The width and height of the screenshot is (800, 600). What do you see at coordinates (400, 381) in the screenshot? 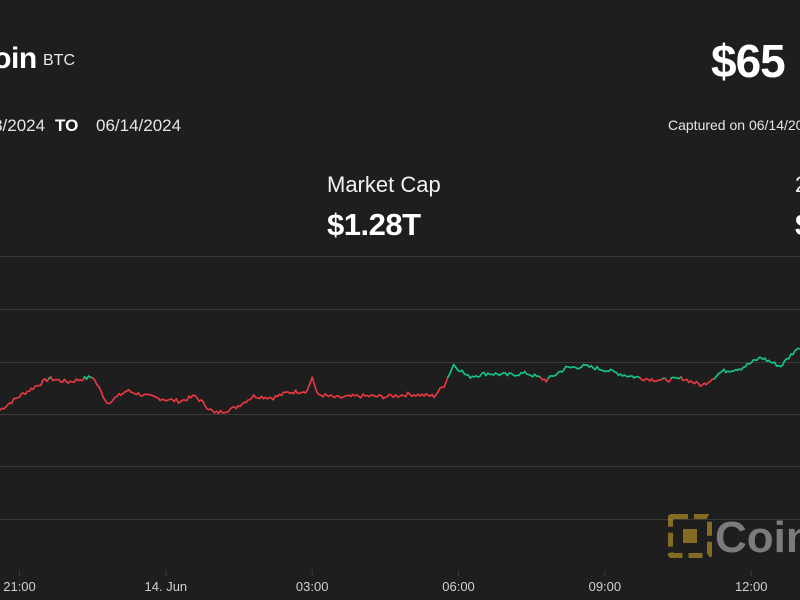
I see `price-line` at bounding box center [400, 381].